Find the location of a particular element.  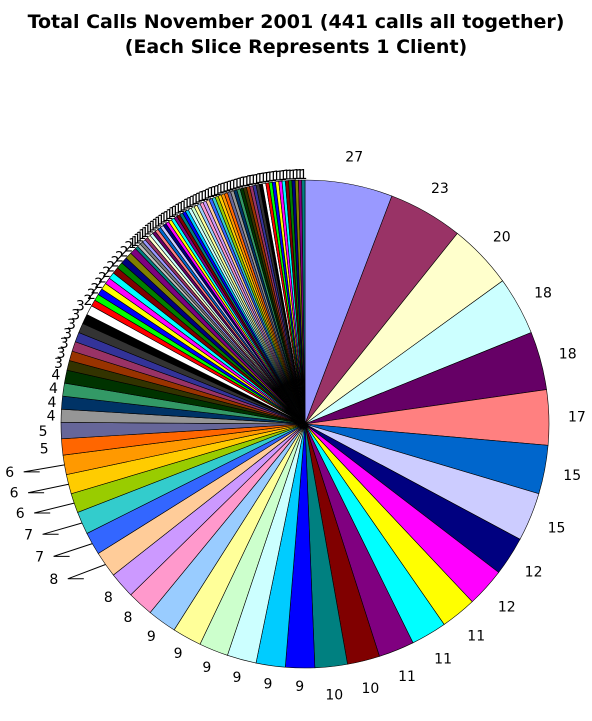

pie-data-label: 18 is located at coordinates (568, 354).